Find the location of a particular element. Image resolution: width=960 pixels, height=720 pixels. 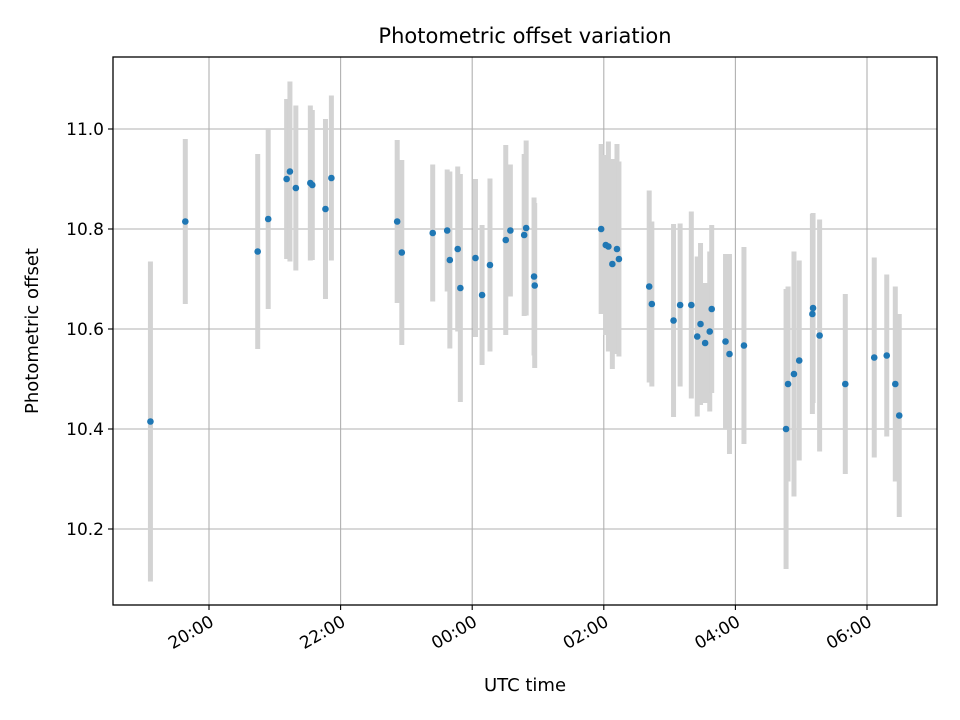

y-axis-label: Photometric offset is located at coordinates (32, 331).